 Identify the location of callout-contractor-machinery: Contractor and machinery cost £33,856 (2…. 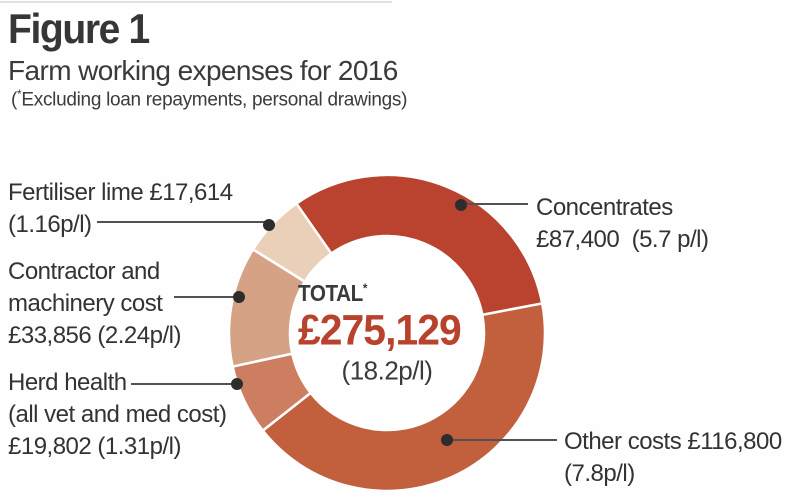
(94, 304).